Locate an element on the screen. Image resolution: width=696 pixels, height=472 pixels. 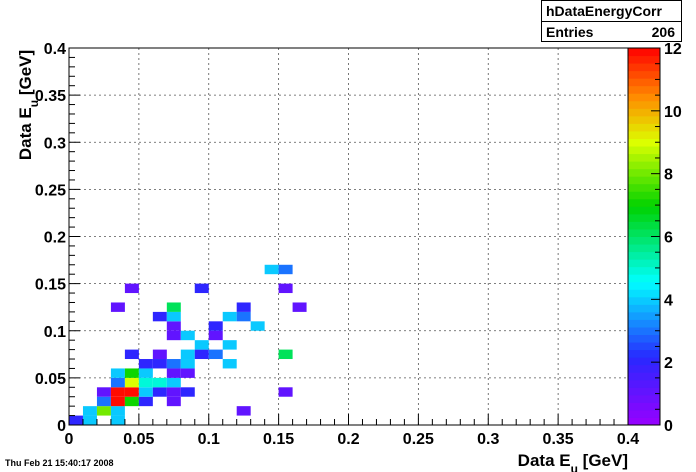
entries-label: Entries is located at coordinates (570, 32).